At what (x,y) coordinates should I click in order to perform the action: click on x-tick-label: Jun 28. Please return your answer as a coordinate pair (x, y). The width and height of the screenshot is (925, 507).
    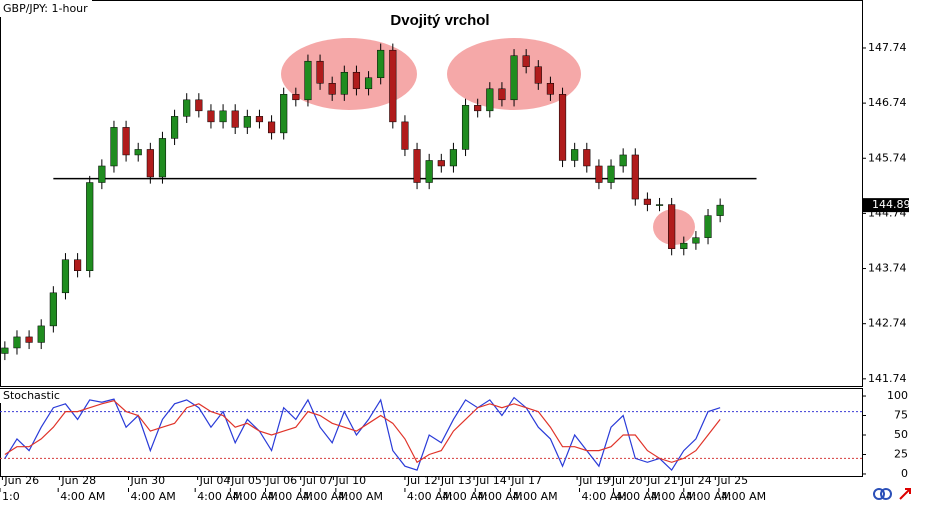
    Looking at the image, I should click on (78, 480).